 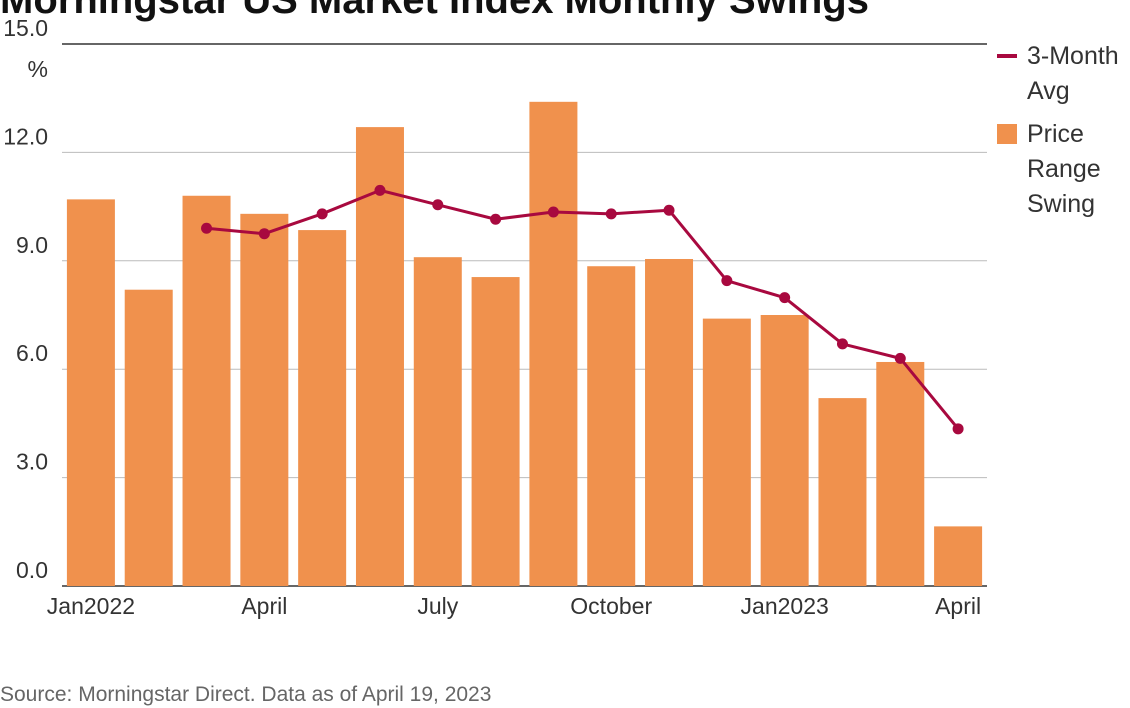 What do you see at coordinates (958, 556) in the screenshot?
I see `bar-Apr2023` at bounding box center [958, 556].